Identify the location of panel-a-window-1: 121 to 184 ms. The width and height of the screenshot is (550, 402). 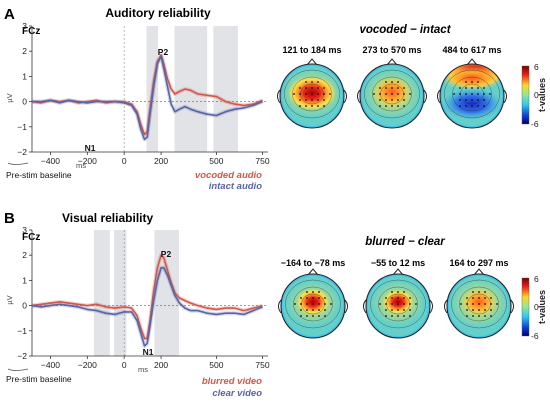
(311, 50).